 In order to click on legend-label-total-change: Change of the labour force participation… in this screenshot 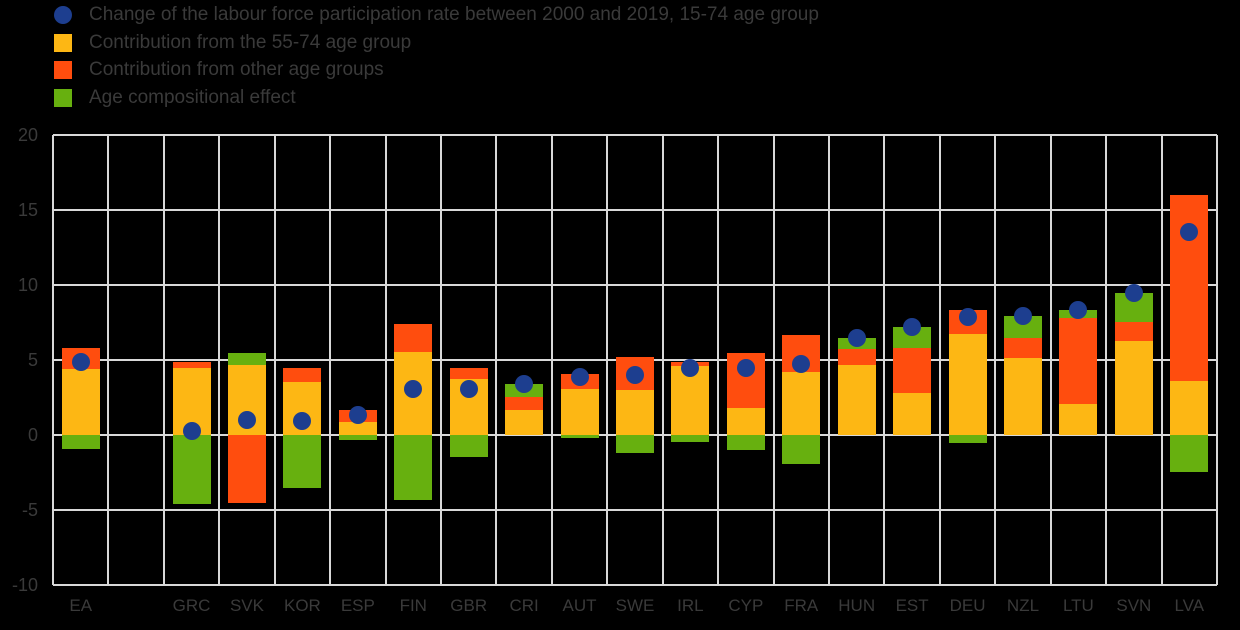, I will do `click(454, 14)`.